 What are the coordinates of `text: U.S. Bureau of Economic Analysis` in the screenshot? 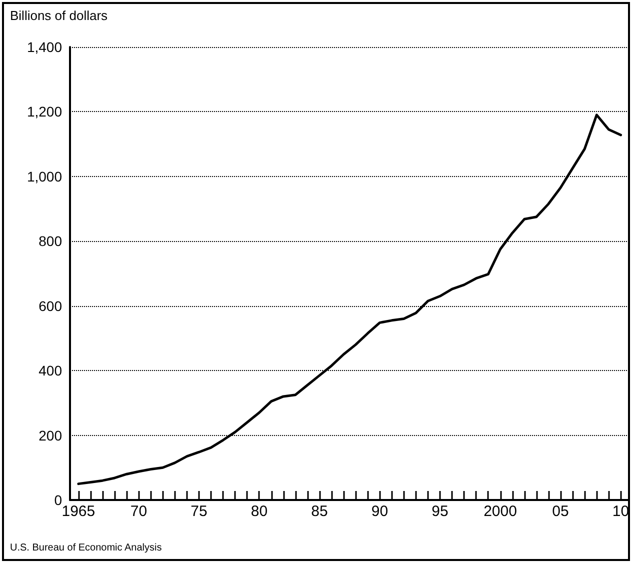 It's located at (86, 548).